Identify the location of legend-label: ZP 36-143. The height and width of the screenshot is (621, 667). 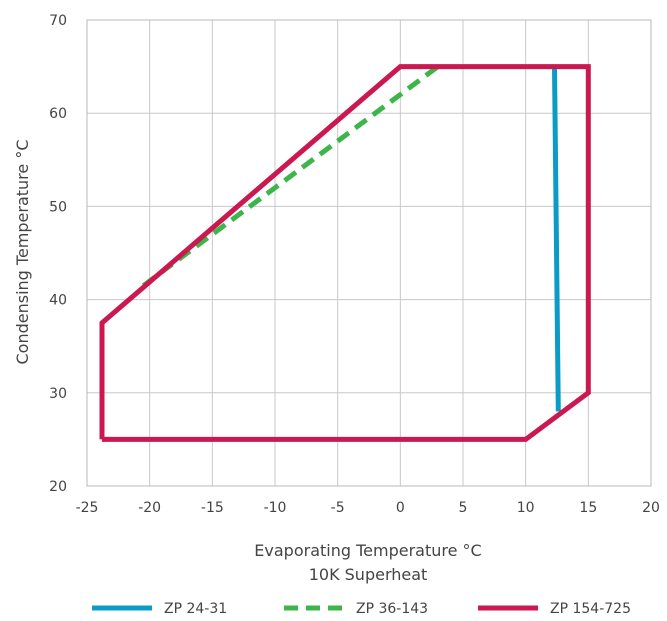
(392, 609).